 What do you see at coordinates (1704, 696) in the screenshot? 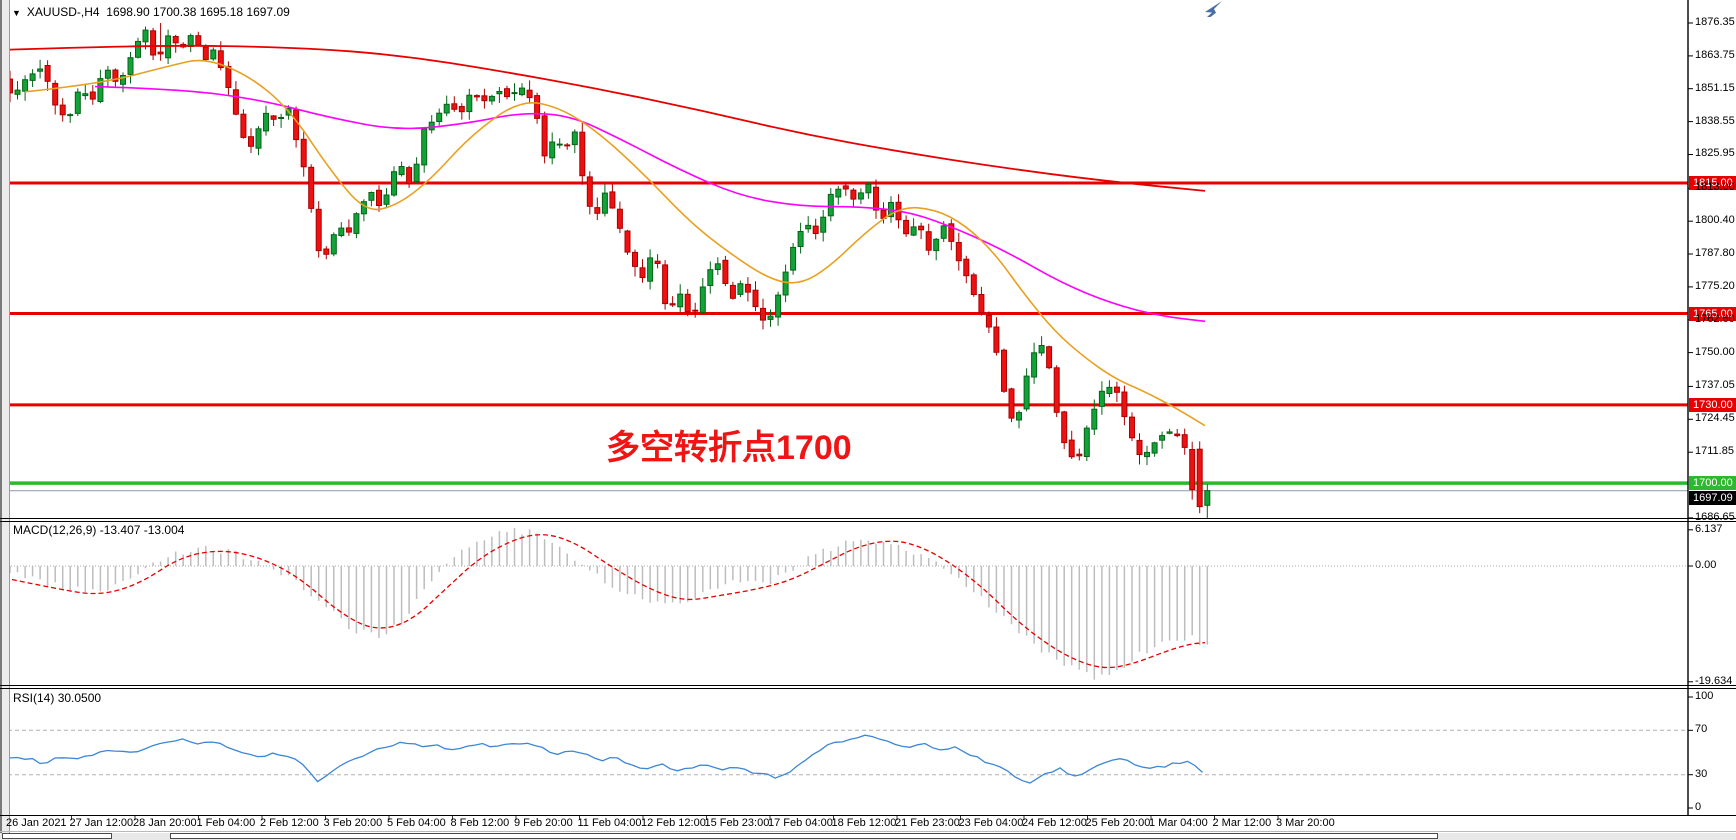
I see `rsi-tick-label: 100` at bounding box center [1704, 696].